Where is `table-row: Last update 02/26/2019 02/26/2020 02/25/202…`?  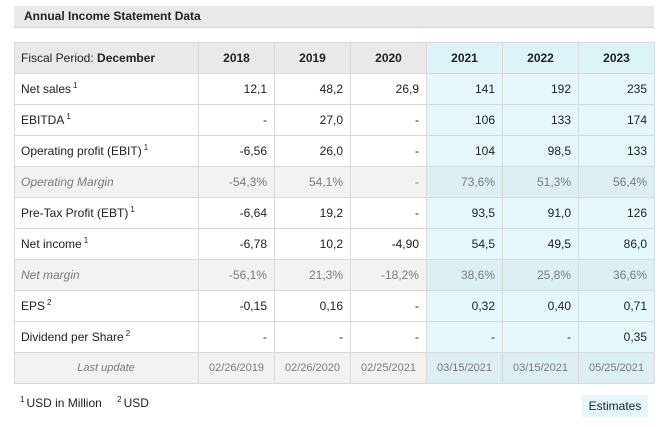
table-row: Last update 02/26/2019 02/26/2020 02/25/202… is located at coordinates (334, 368).